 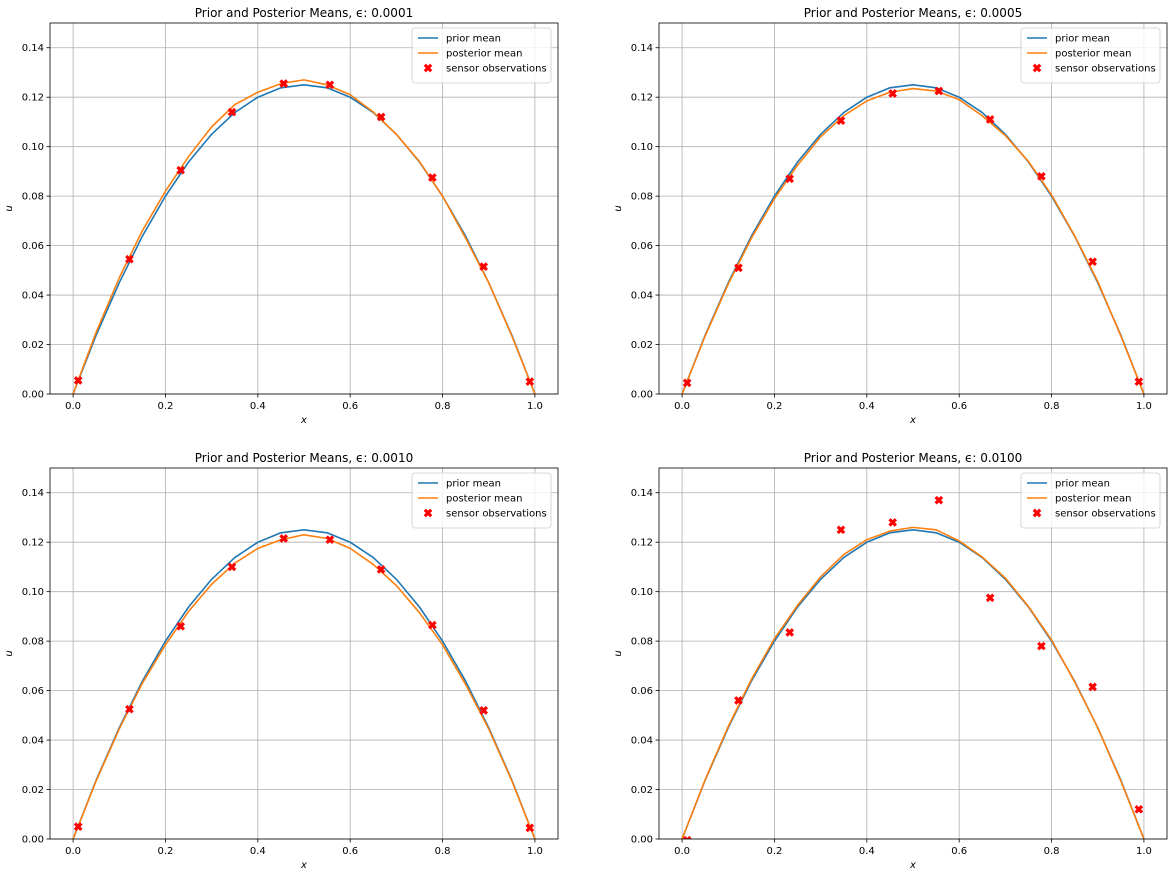 I want to click on chart-title: Prior and Posterior Means, ϵ: 0.0005, so click(x=913, y=13).